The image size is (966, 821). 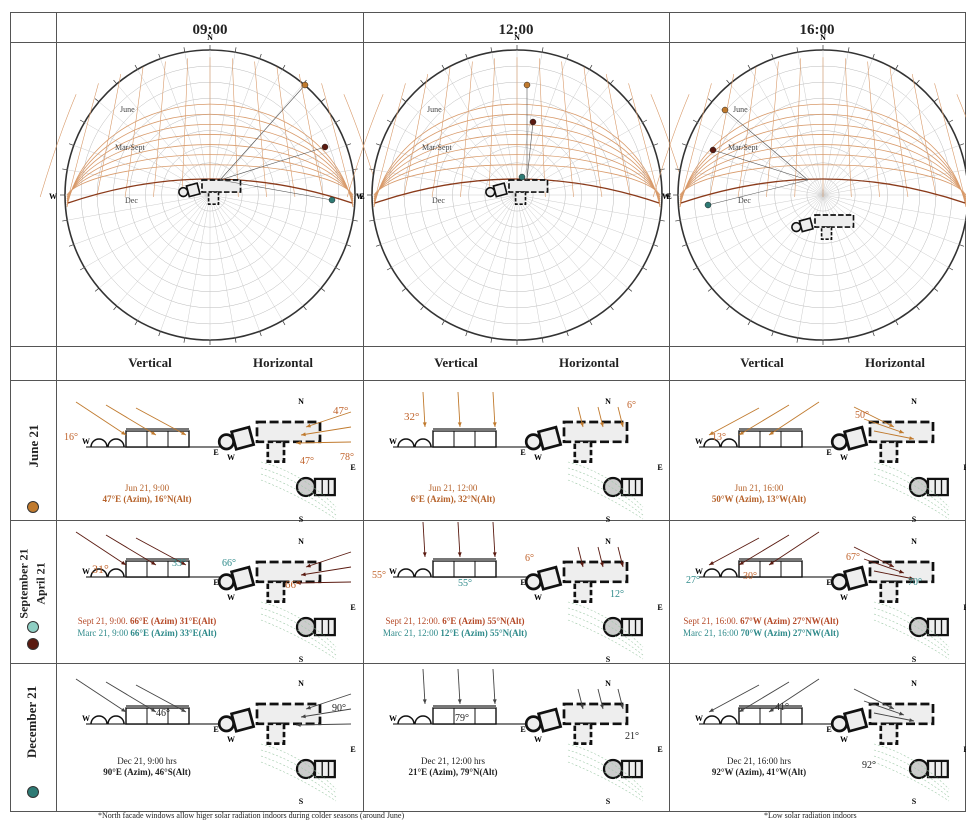 What do you see at coordinates (760, 633) in the screenshot?
I see `caption-line: Marc 21, 16:00 70°W (Azim) 27°NW(Alt)` at bounding box center [760, 633].